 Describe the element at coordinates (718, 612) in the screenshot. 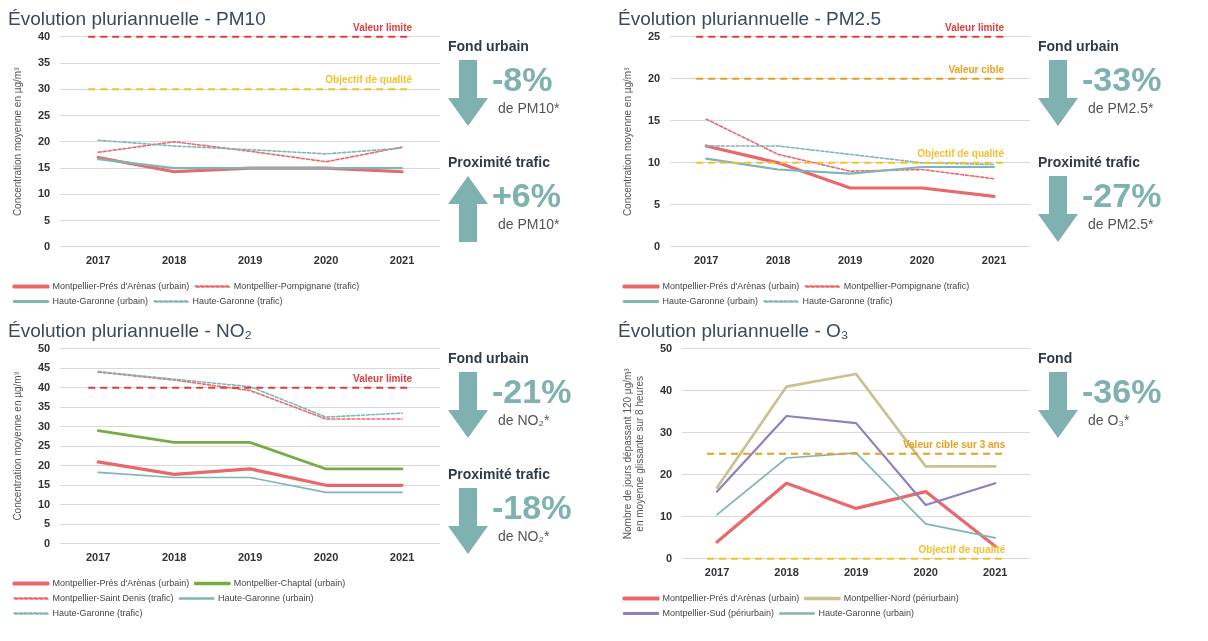

I see `legend-label: Montpellier-Sud (périurbain)` at that location.